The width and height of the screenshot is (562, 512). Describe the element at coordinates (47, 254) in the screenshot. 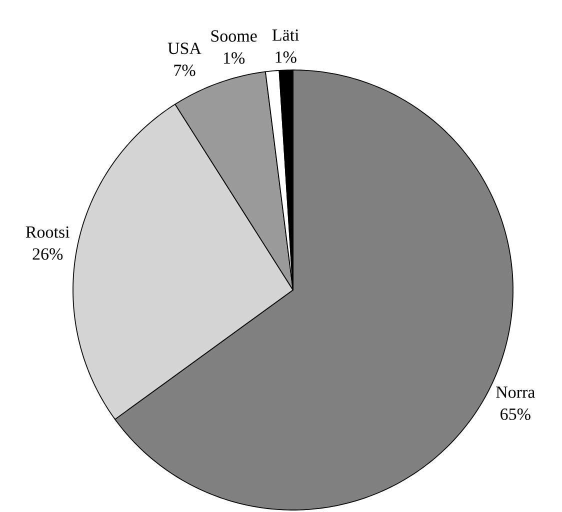

I see `data-label: 26%` at that location.